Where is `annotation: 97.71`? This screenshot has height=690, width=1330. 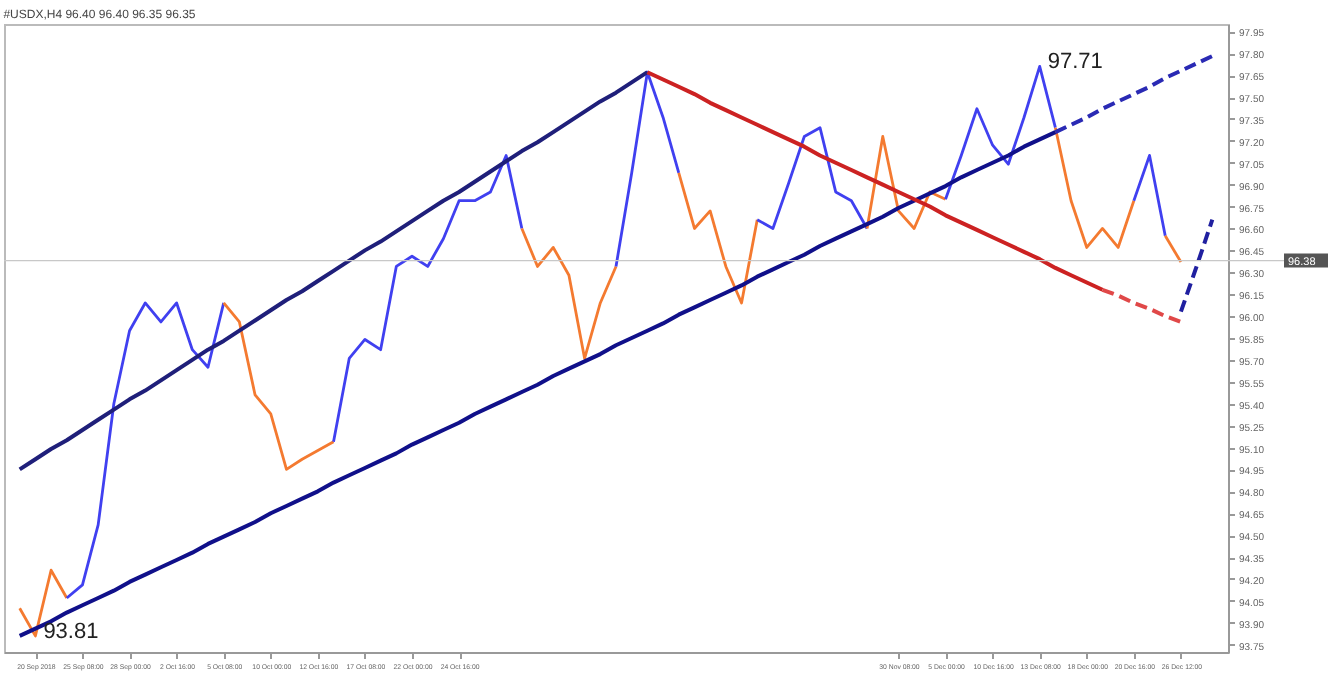 annotation: 97.71 is located at coordinates (1075, 62).